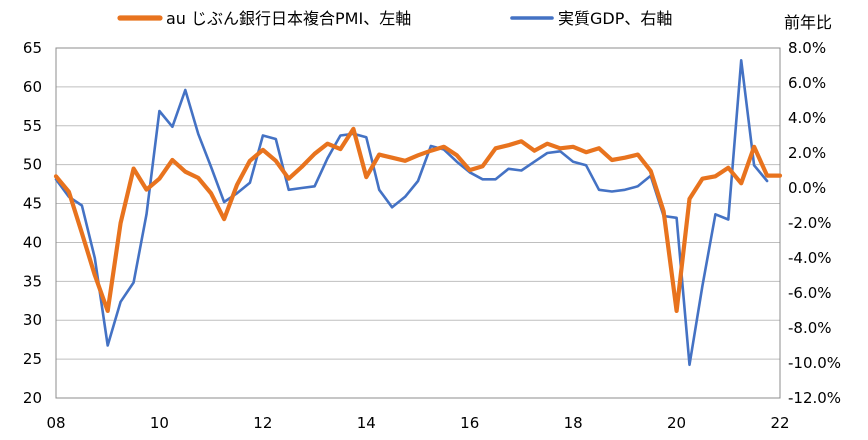 The width and height of the screenshot is (868, 440). Describe the element at coordinates (32, 48) in the screenshot. I see `left-tick-label: 65` at that location.